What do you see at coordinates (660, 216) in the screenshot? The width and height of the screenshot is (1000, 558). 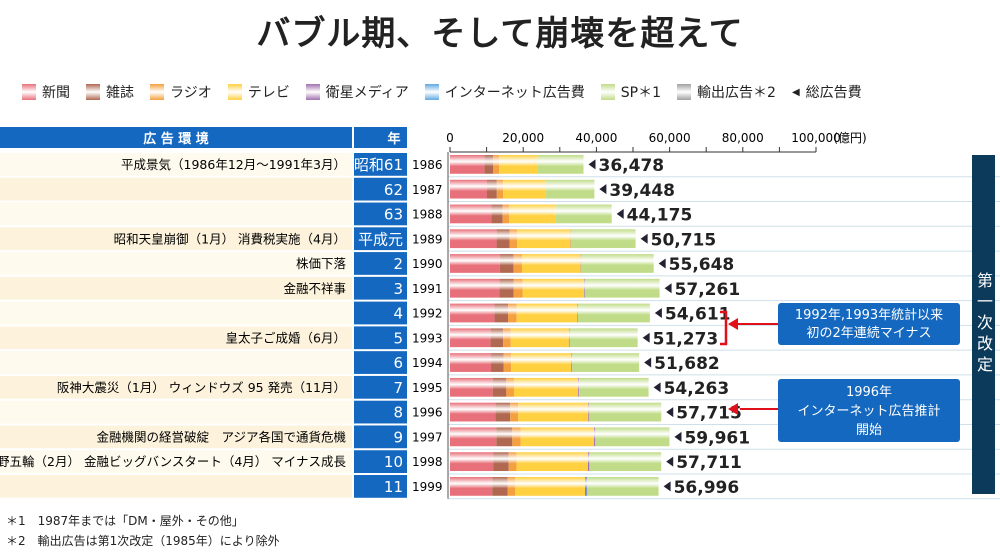 I see `total-label: 44,175` at bounding box center [660, 216].